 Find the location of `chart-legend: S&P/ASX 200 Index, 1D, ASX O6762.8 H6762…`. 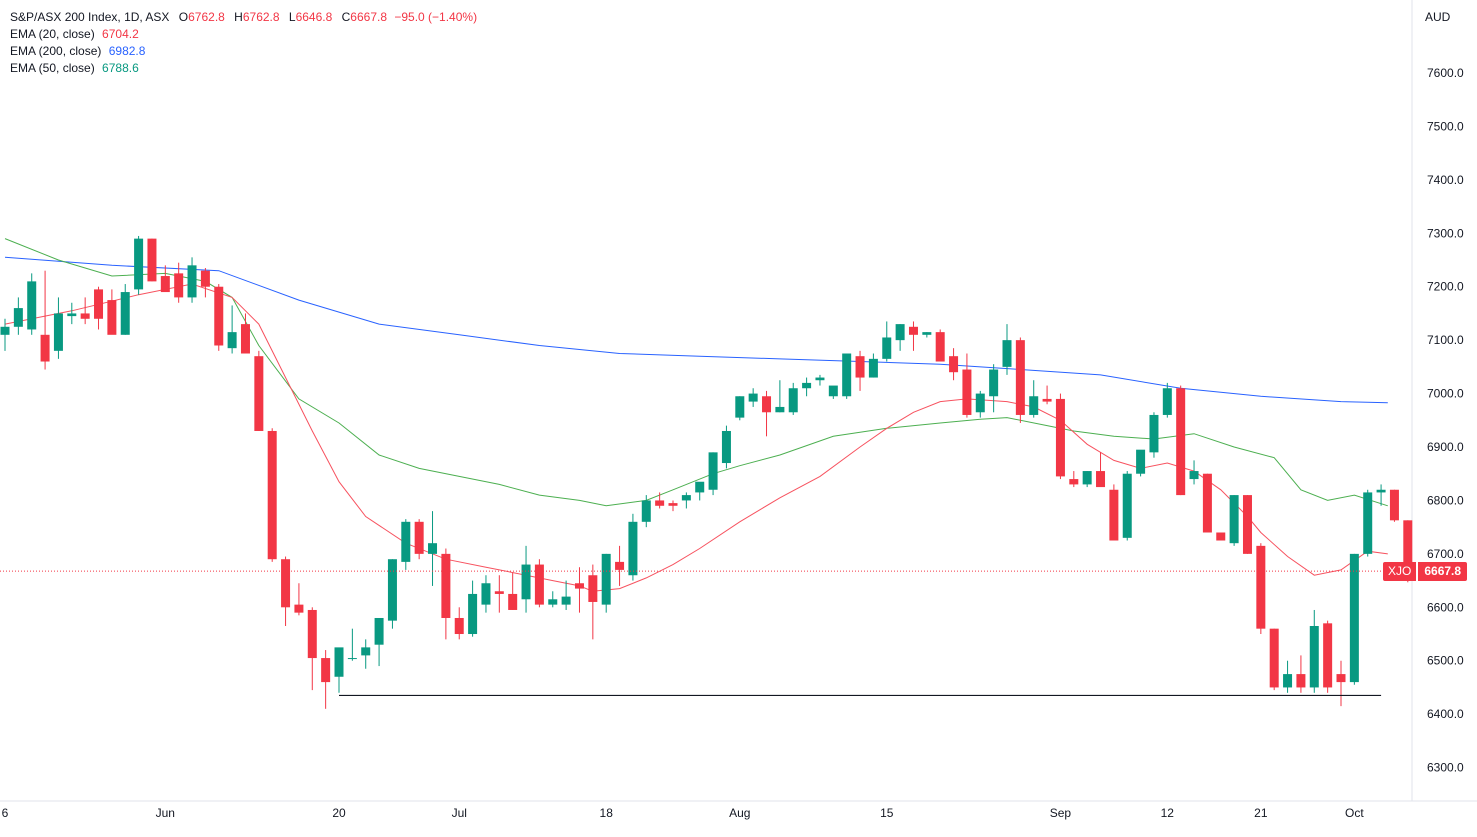

chart-legend: S&P/ASX 200 Index, 1D, ASX O6762.8 H6762… is located at coordinates (243, 43).